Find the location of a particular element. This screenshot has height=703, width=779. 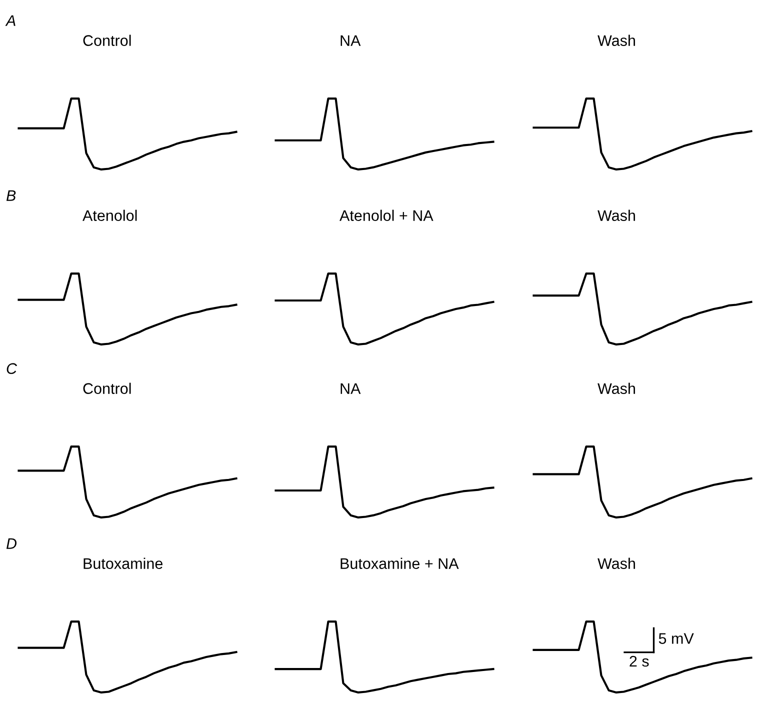

annotation: 5 mV is located at coordinates (676, 638).